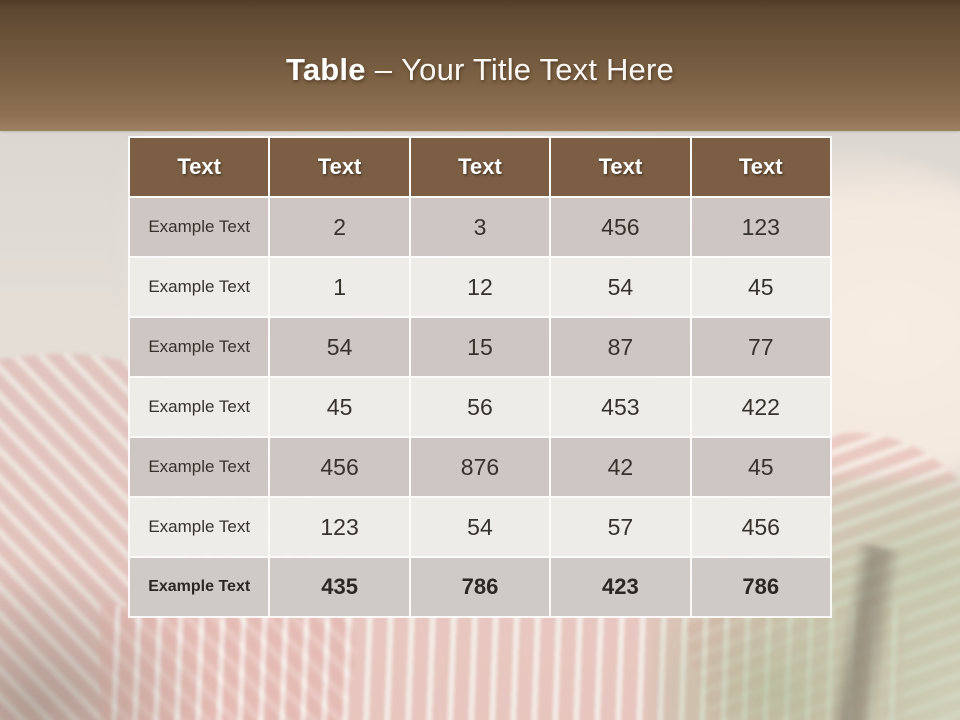 This screenshot has width=960, height=720. Describe the element at coordinates (620, 347) in the screenshot. I see `table-cell: 87` at that location.